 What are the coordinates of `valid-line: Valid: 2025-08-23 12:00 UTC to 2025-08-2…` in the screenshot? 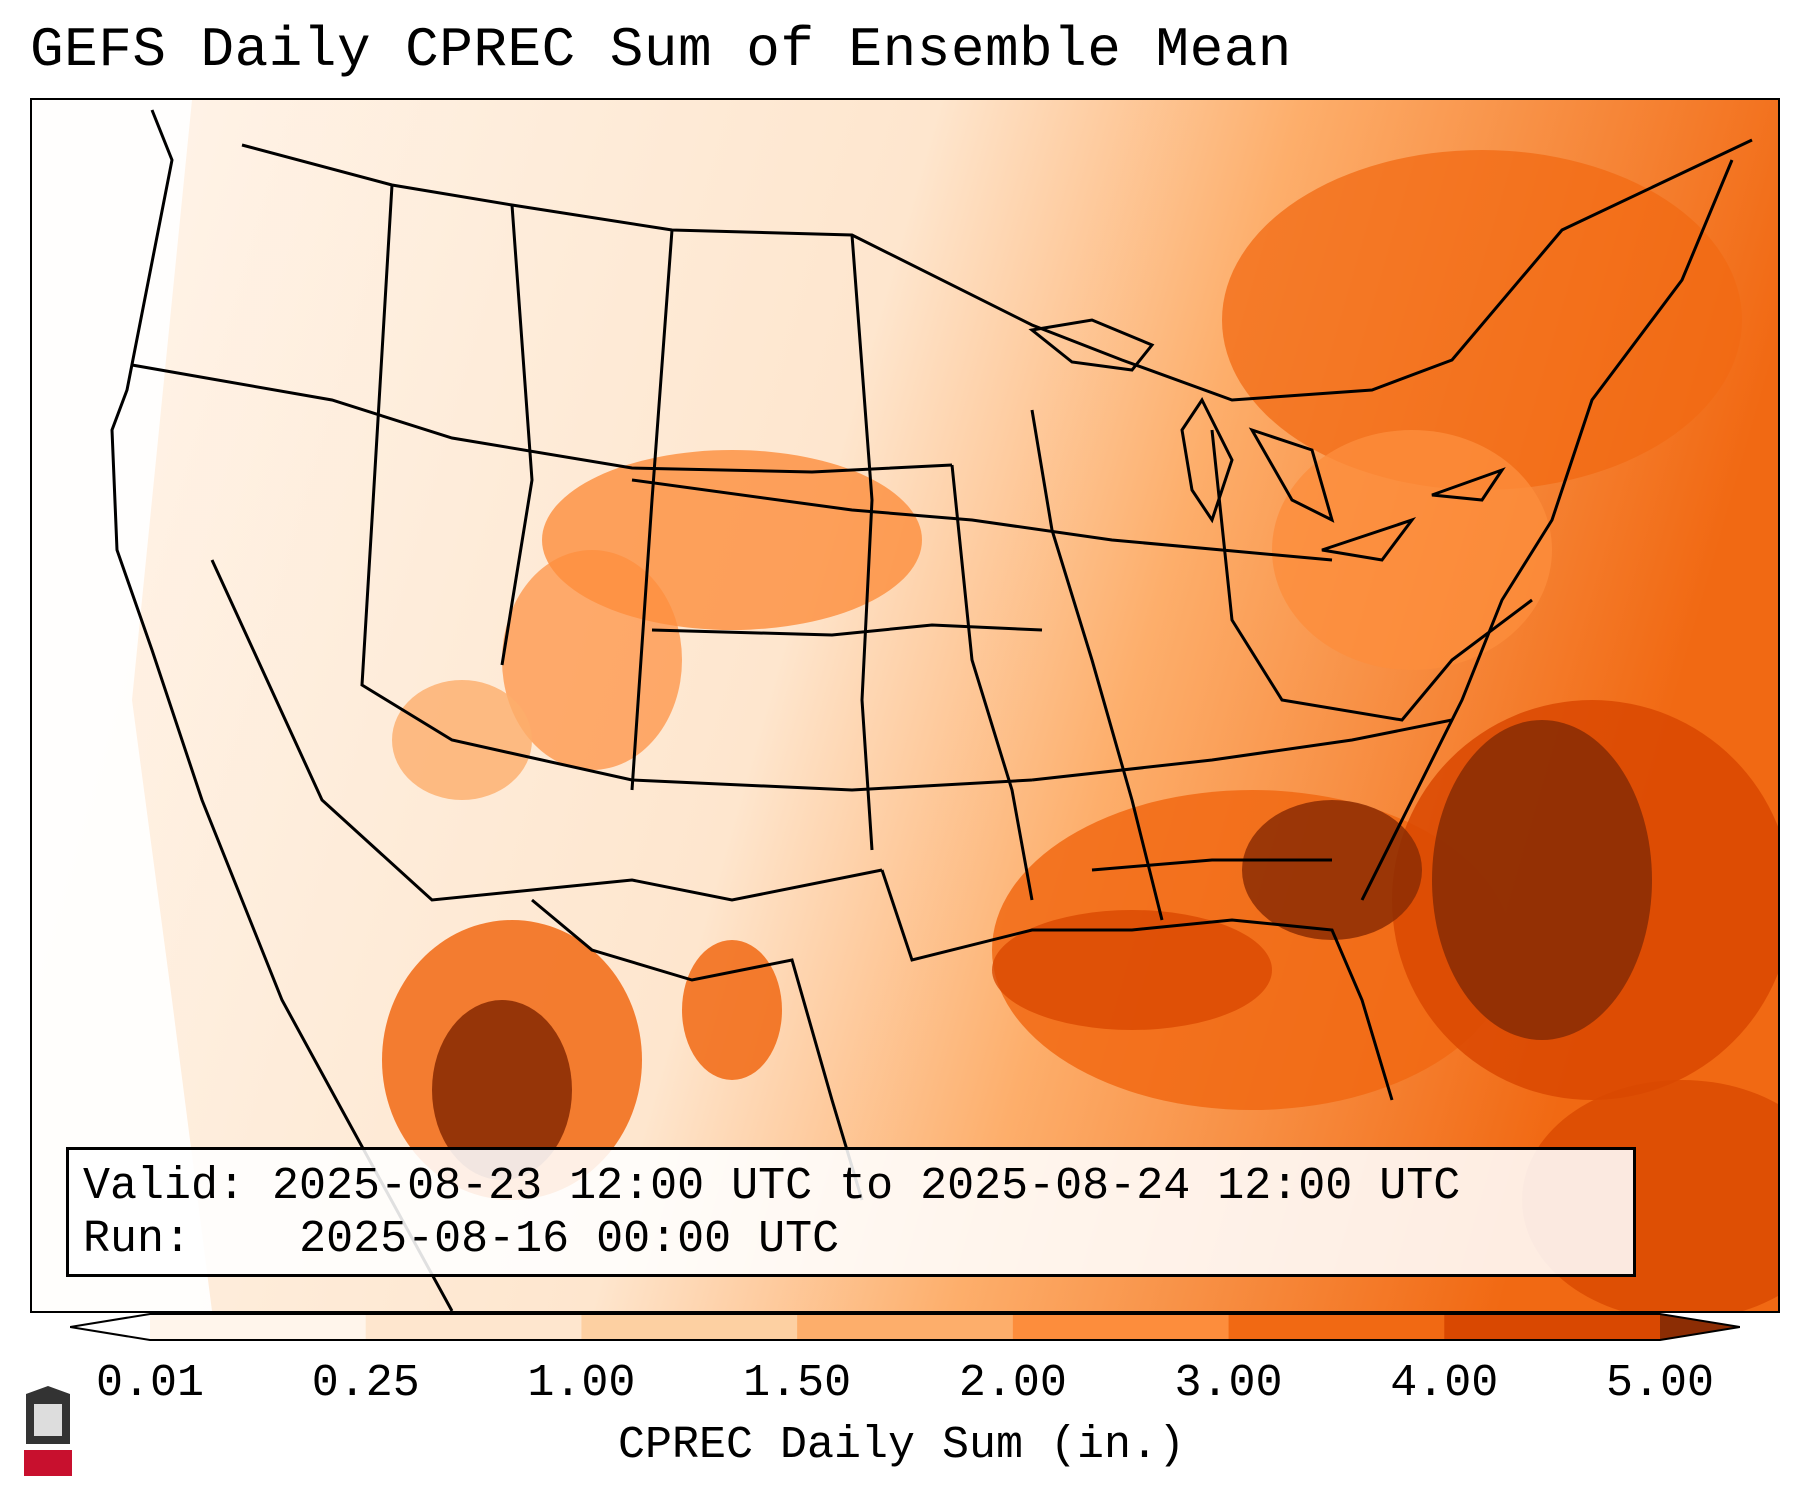 It's located at (851, 1186).